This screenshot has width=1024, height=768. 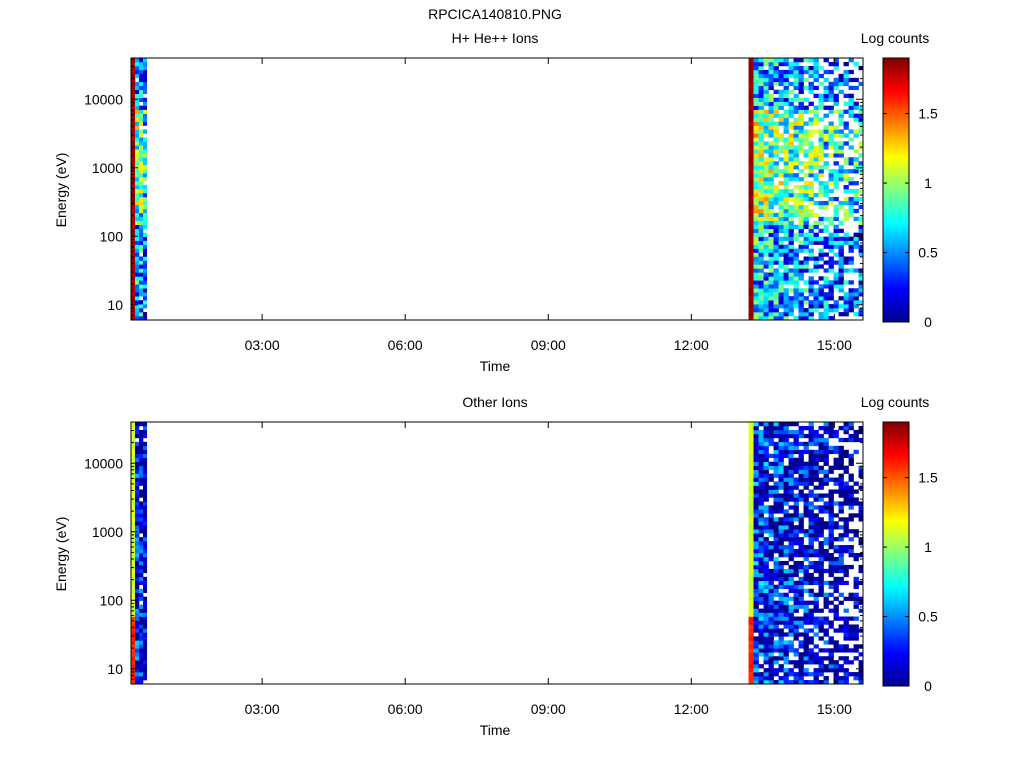 What do you see at coordinates (928, 547) in the screenshot?
I see `colorbar-tick-label: 1` at bounding box center [928, 547].